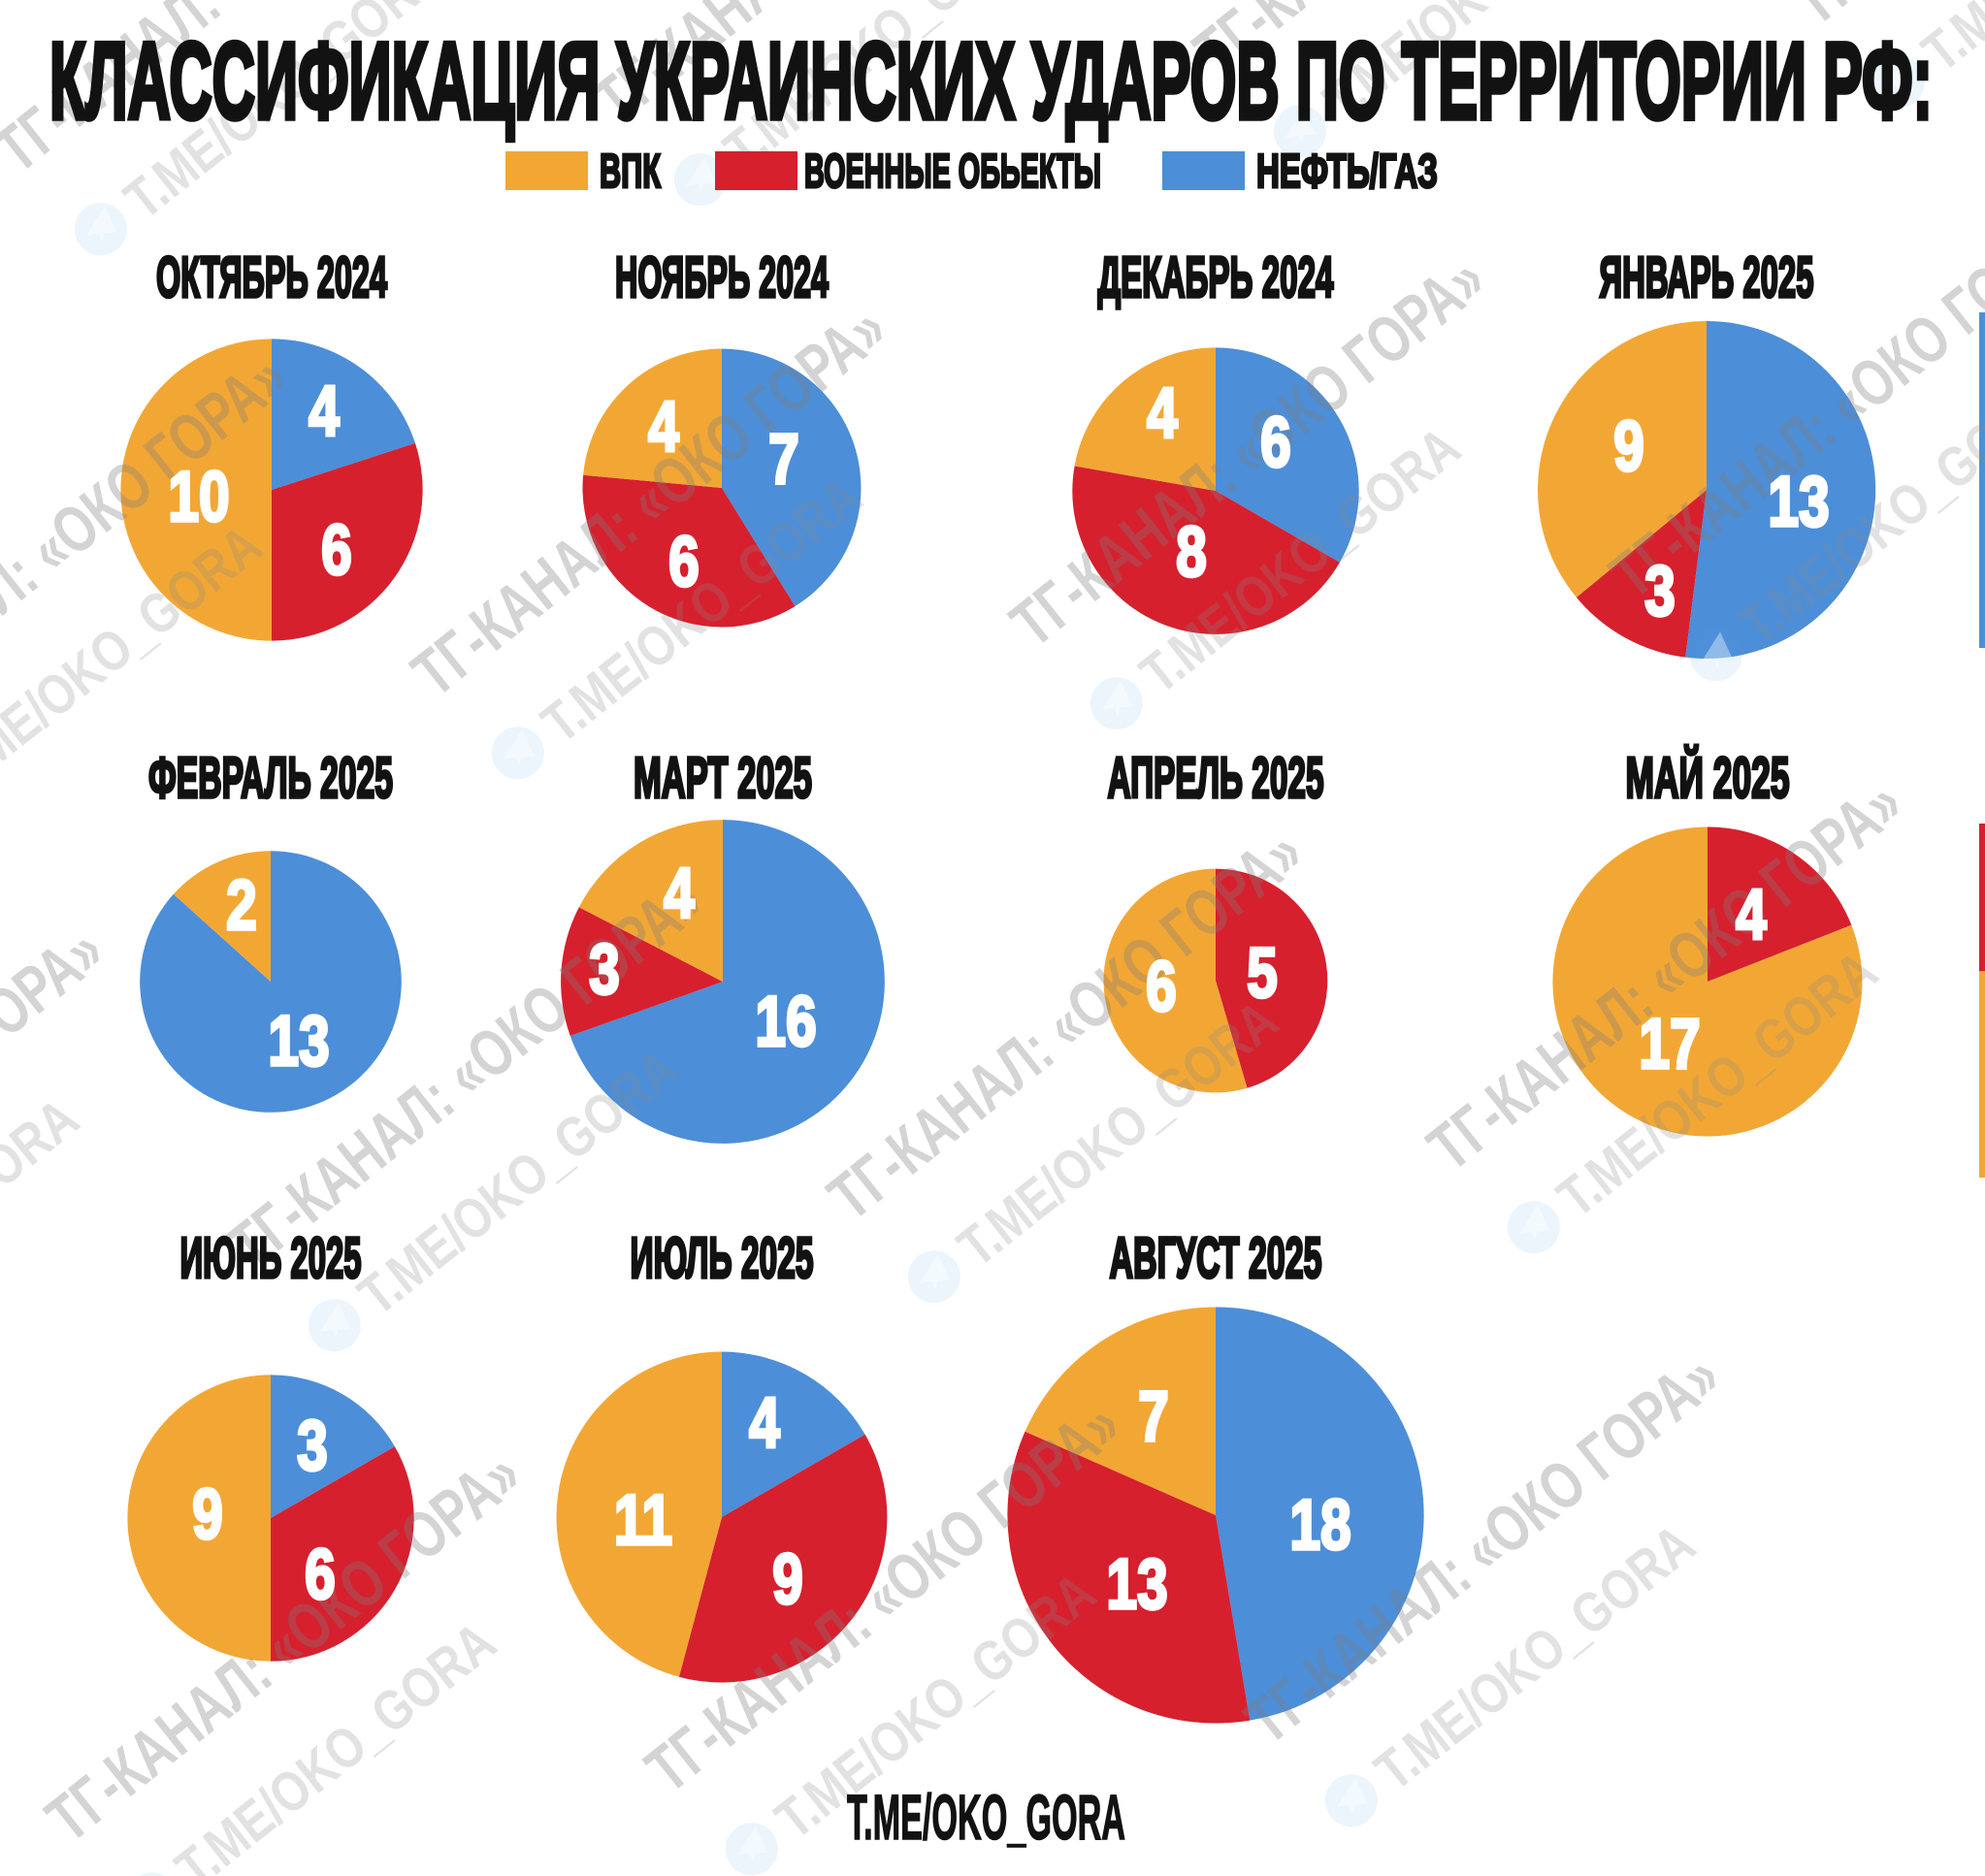 The width and height of the screenshot is (1985, 1876). What do you see at coordinates (722, 277) in the screenshot?
I see `svg-text: НОЯБРЬ 2024` at bounding box center [722, 277].